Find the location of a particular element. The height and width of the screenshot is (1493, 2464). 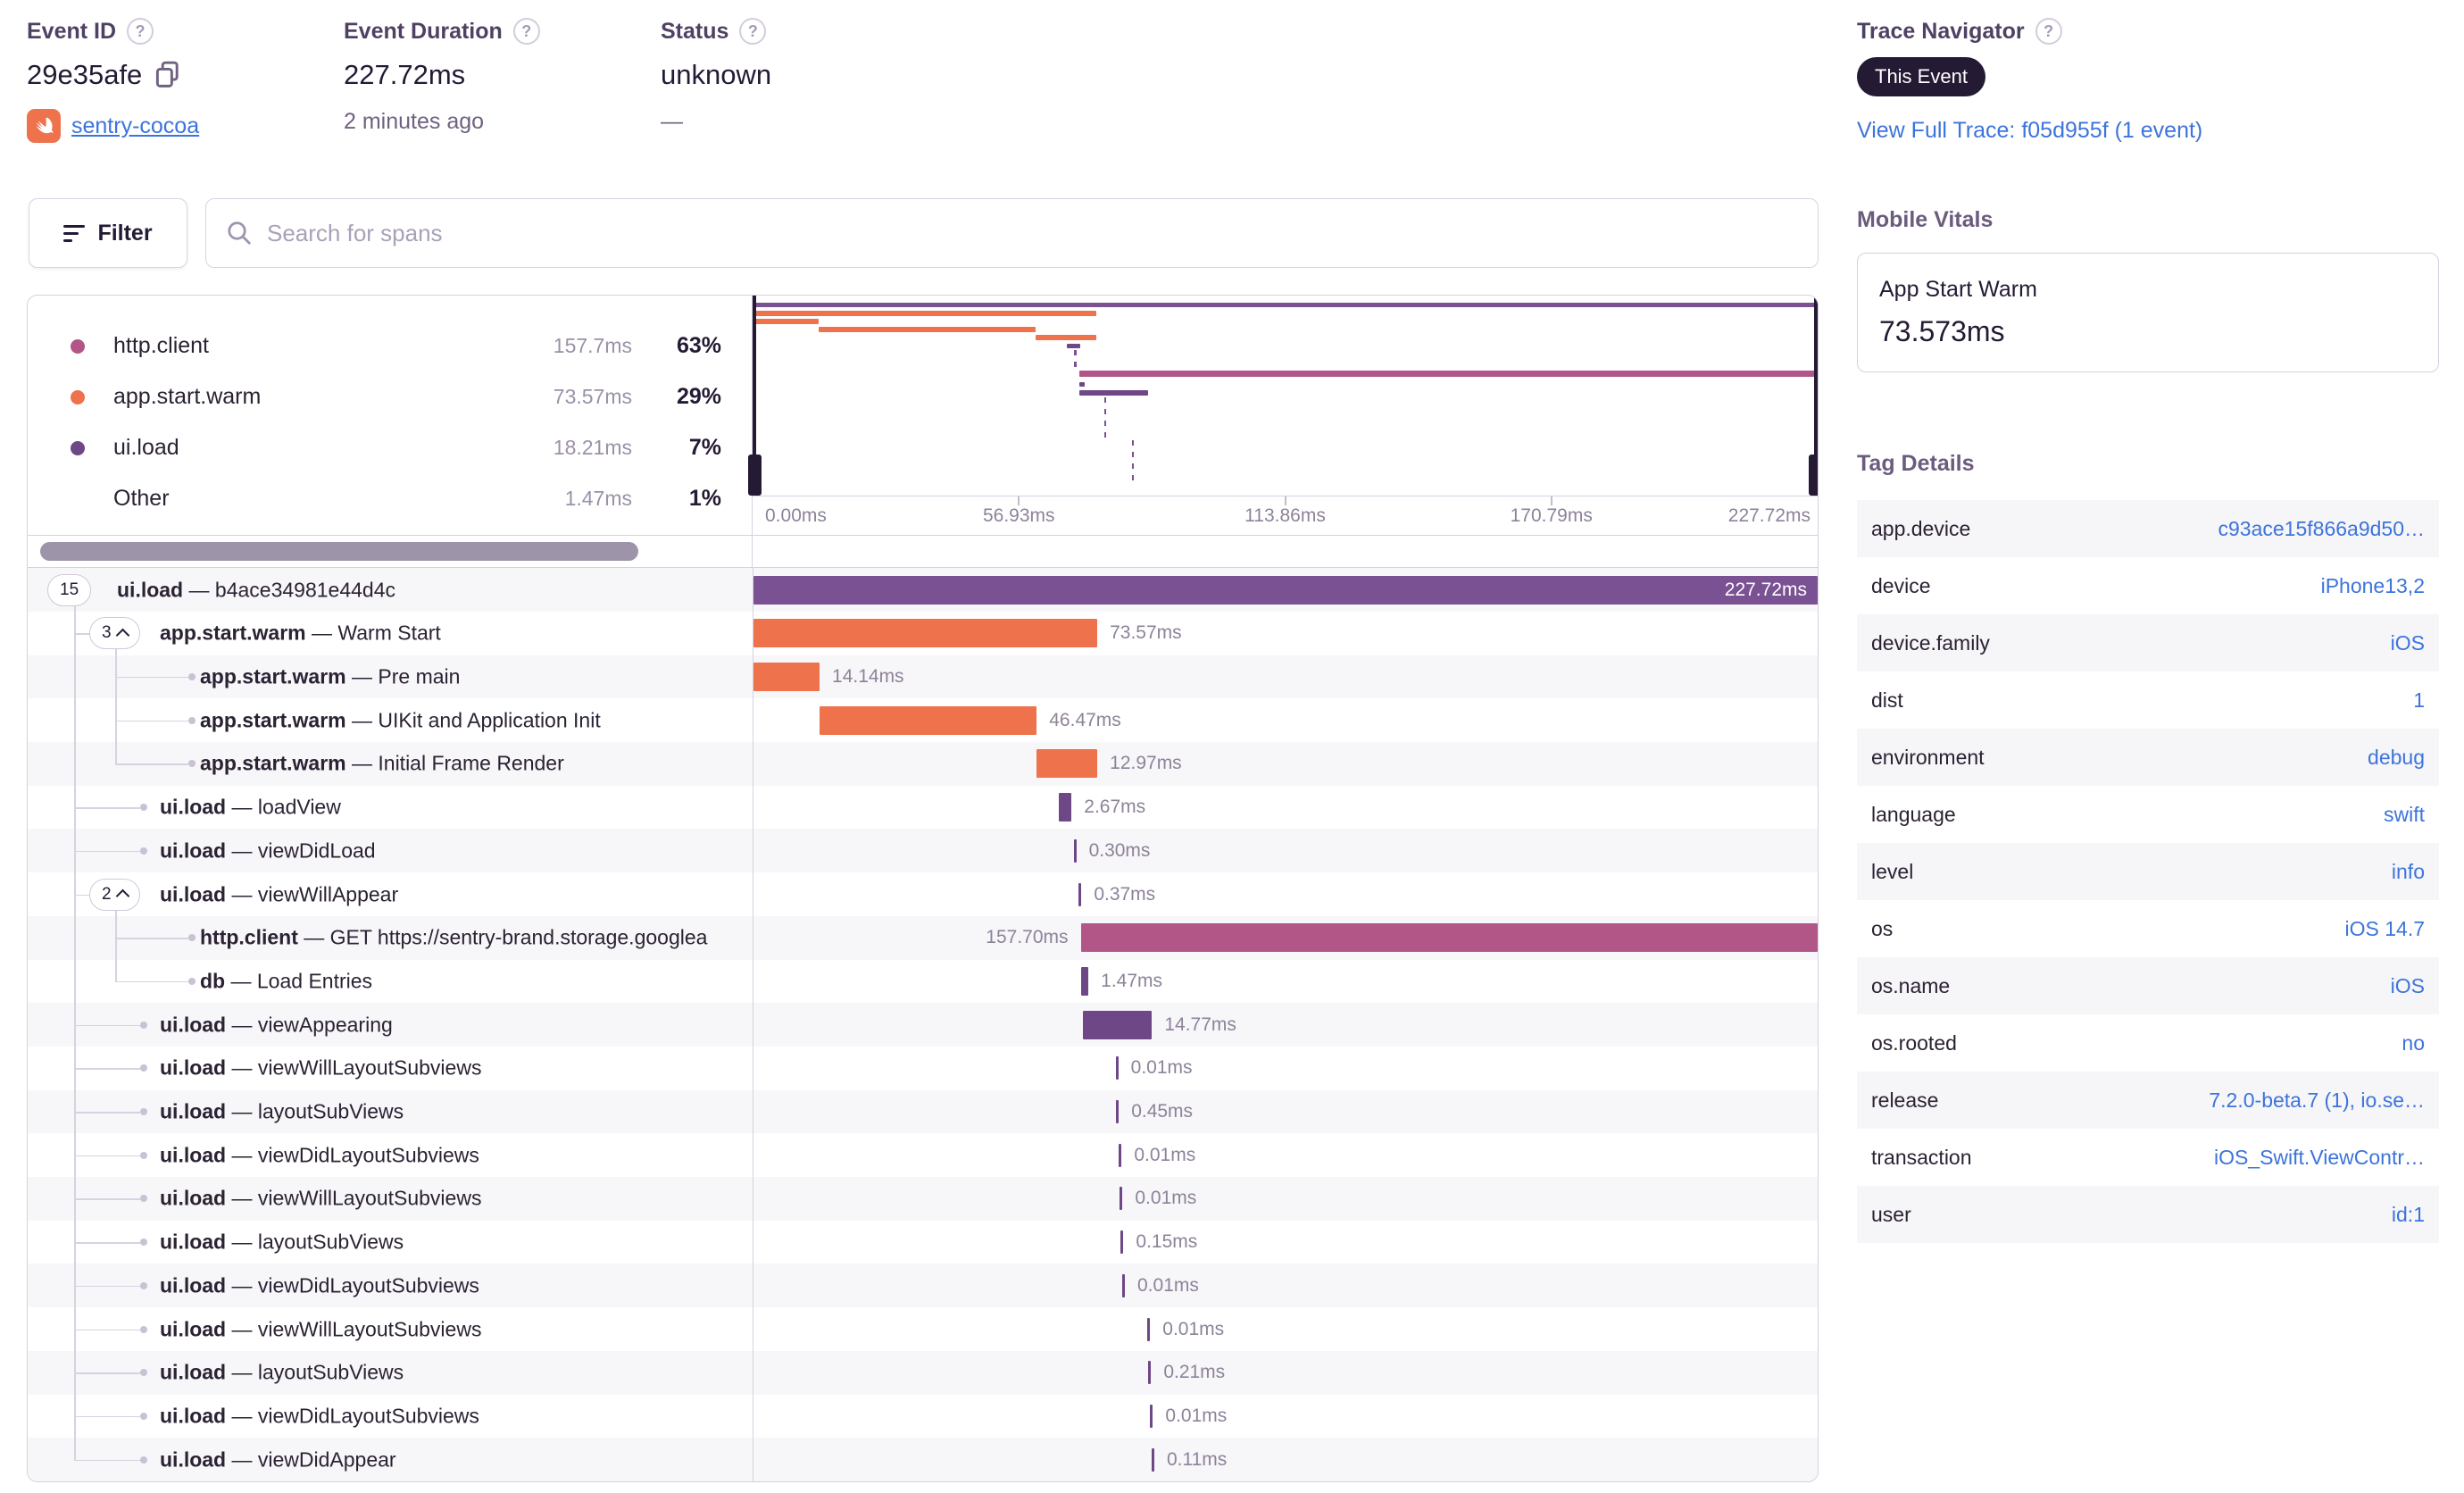

horizontal-scrollbar-thumb is located at coordinates (339, 552).